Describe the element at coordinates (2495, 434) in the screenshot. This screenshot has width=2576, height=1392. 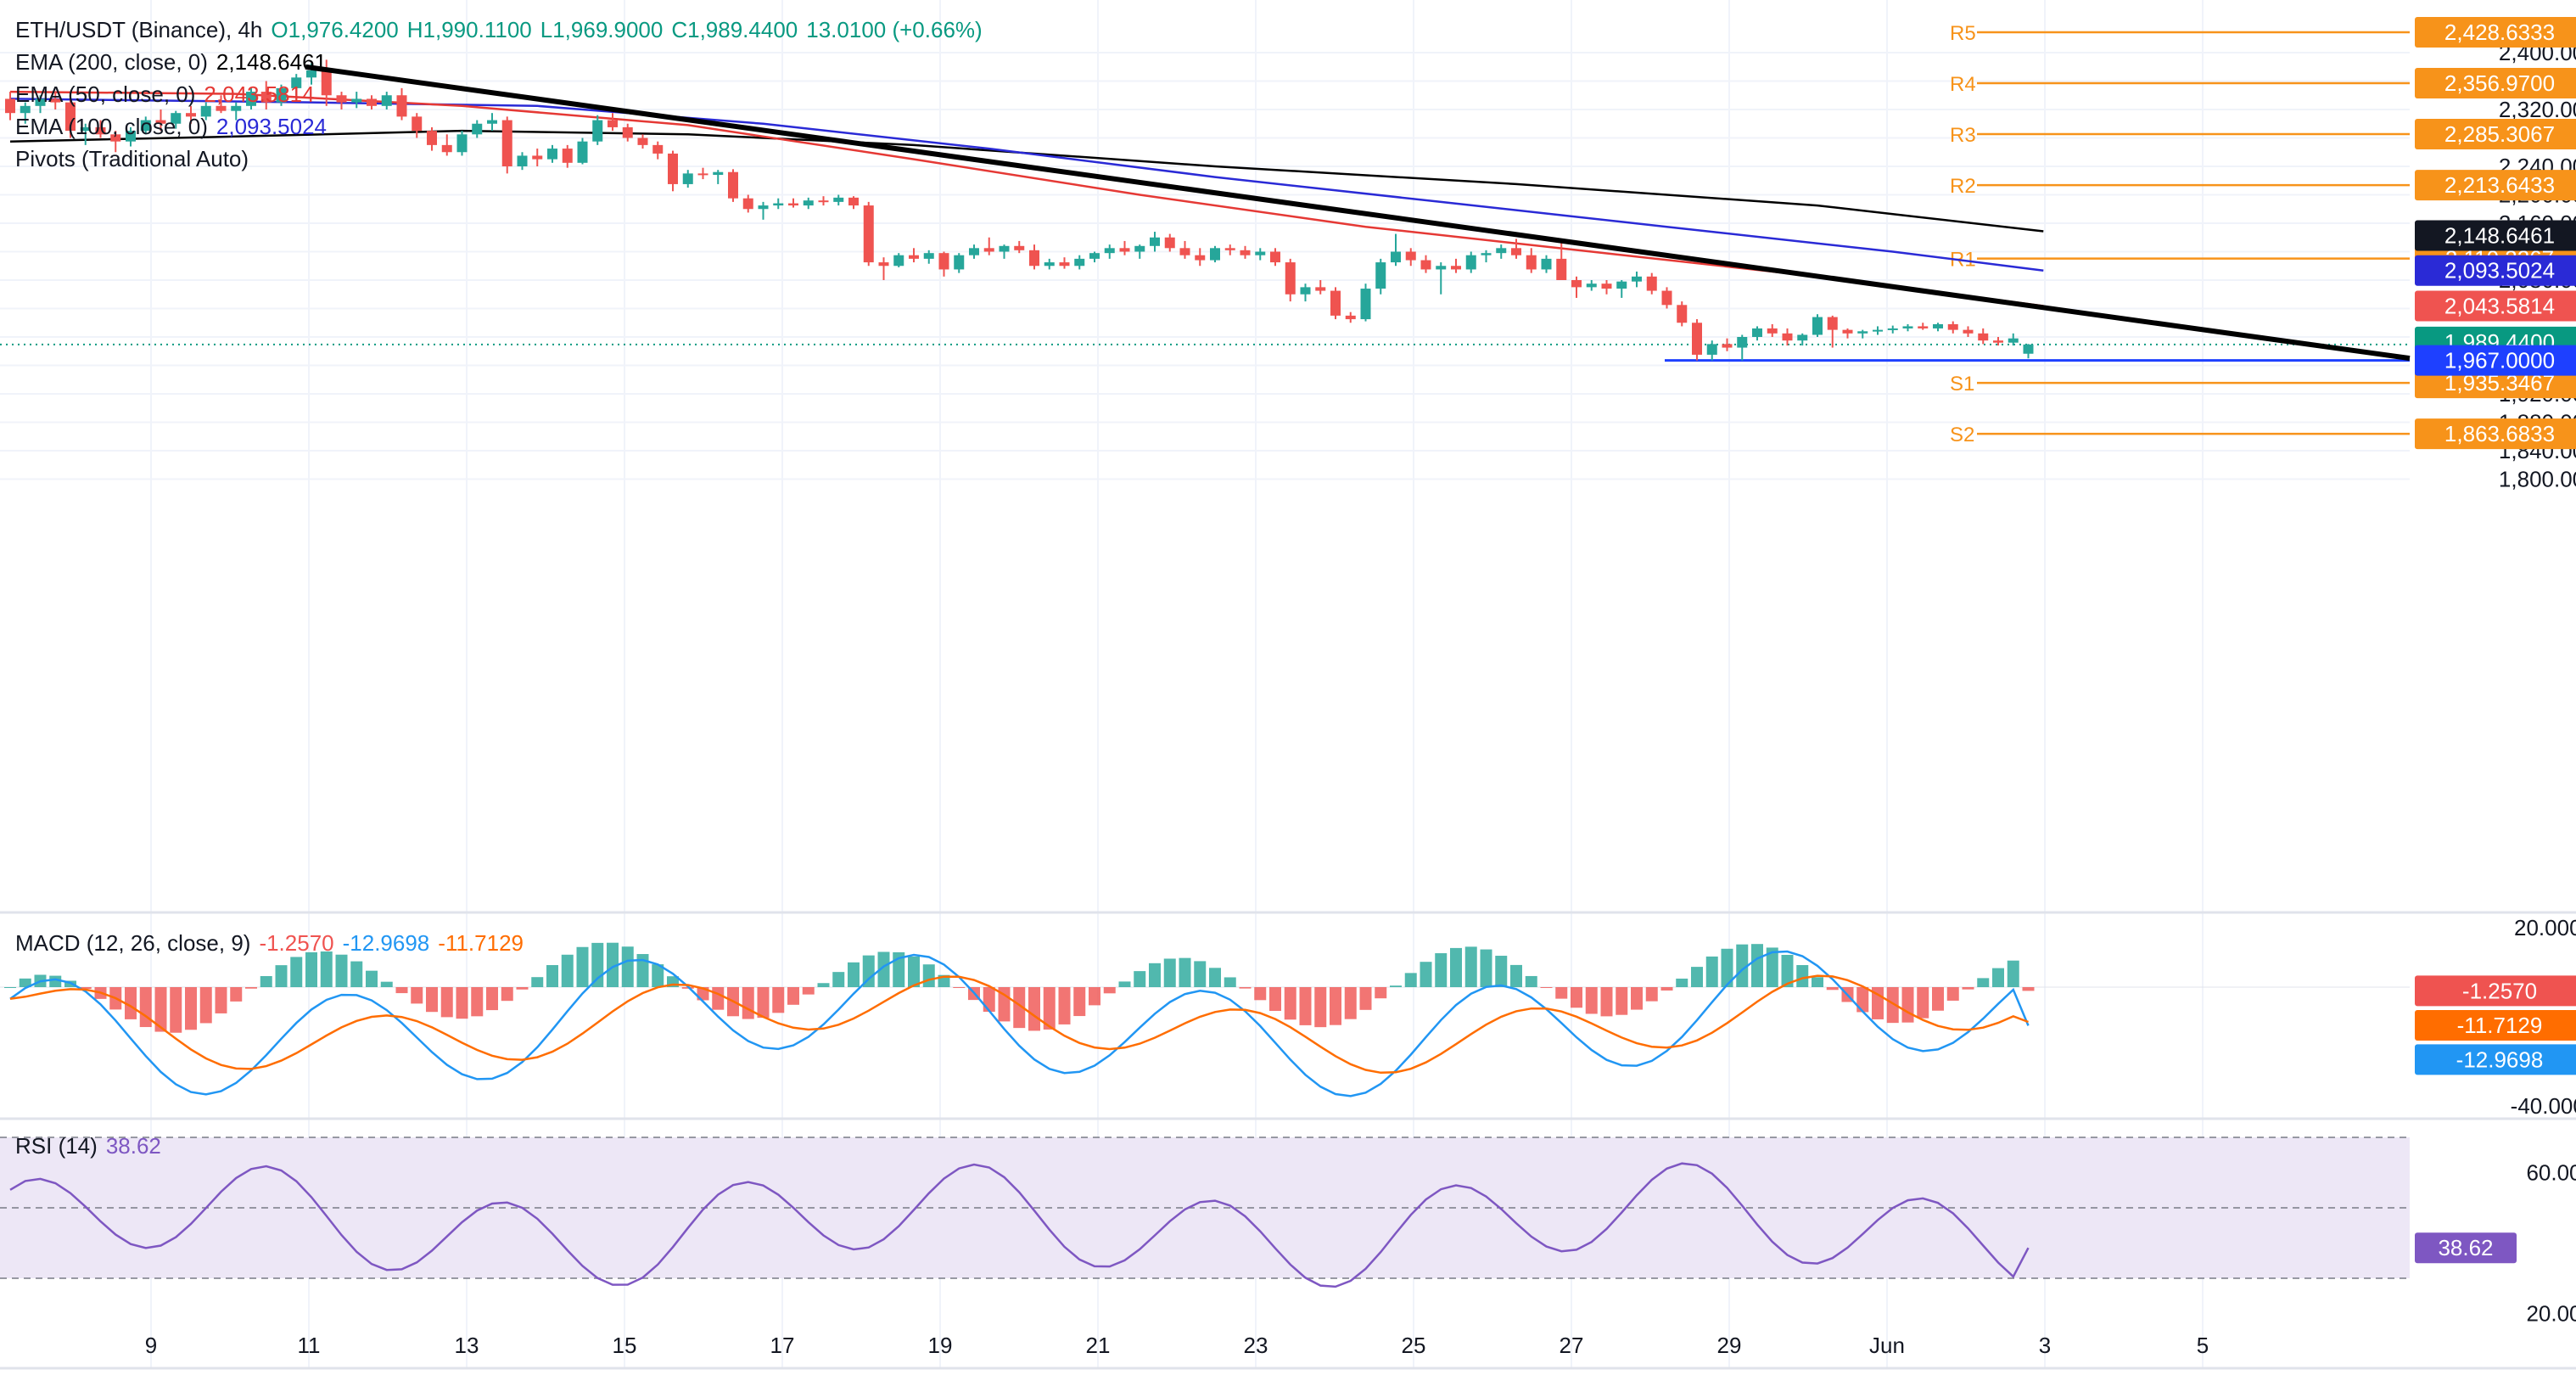
I see `pivot-tag-s2-bg` at that location.